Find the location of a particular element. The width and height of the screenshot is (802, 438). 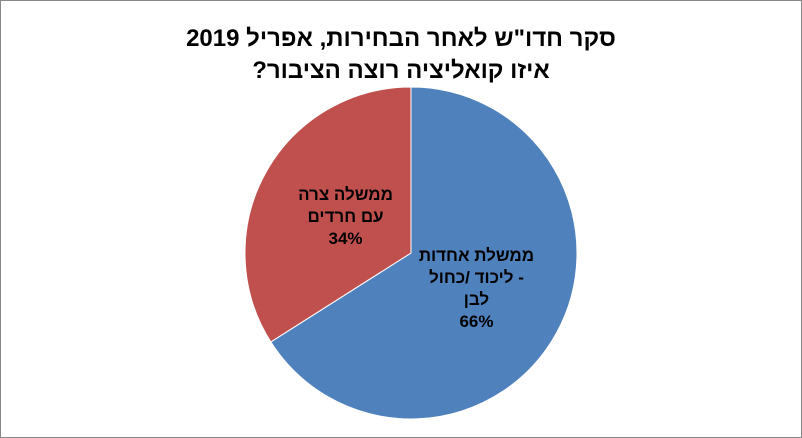

chart-title: איזו קואליציה רוצה הציבור? is located at coordinates (401, 70).